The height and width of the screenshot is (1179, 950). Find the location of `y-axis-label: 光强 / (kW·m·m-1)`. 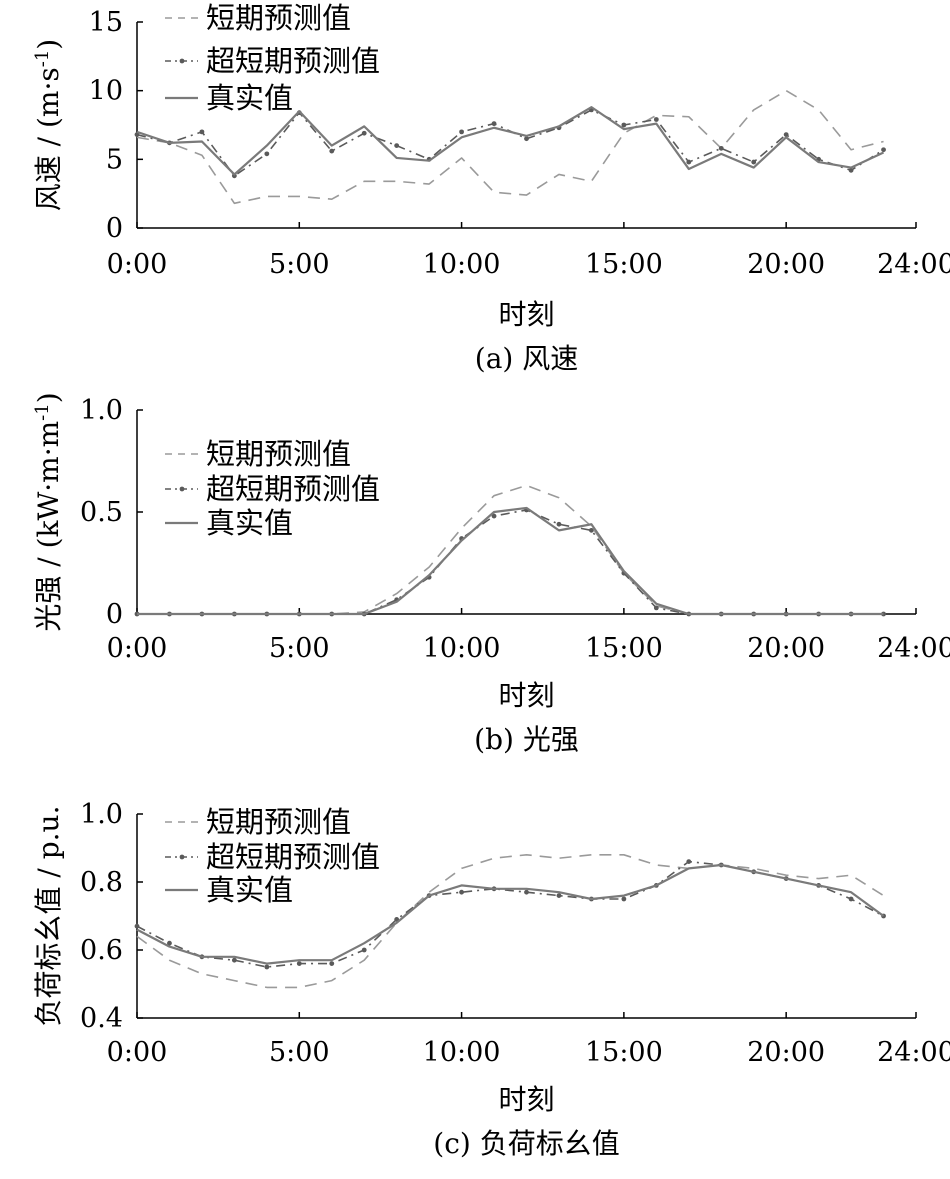

y-axis-label: 光强 / (kW·m·m-1) is located at coordinates (48, 511).